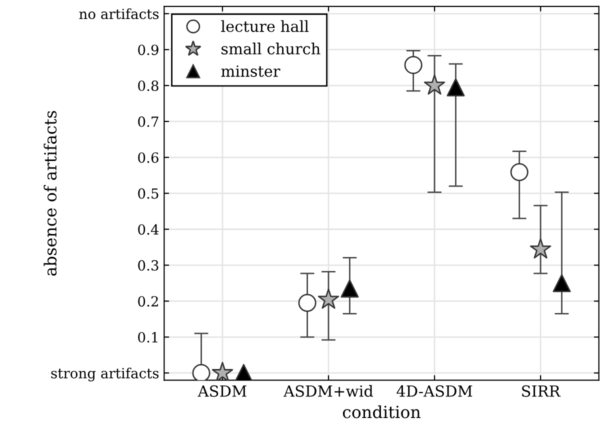  What do you see at coordinates (381, 411) in the screenshot?
I see `x-axis-title: condition` at bounding box center [381, 411].